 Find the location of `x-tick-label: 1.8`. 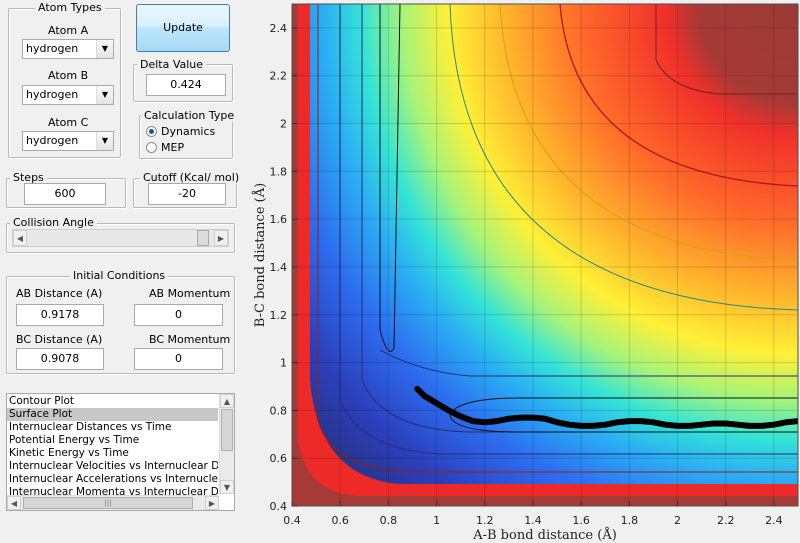

x-tick-label: 1.8 is located at coordinates (630, 520).